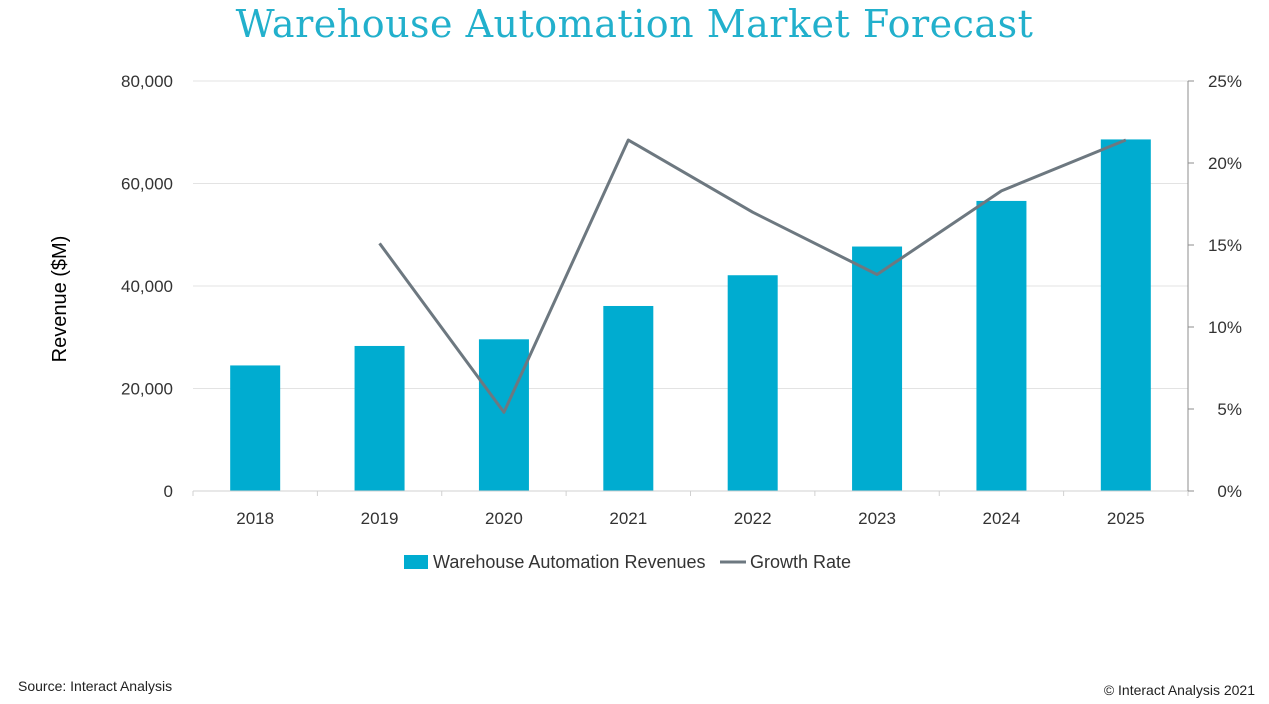  Describe the element at coordinates (877, 518) in the screenshot. I see `x-tick-label: 2023` at that location.